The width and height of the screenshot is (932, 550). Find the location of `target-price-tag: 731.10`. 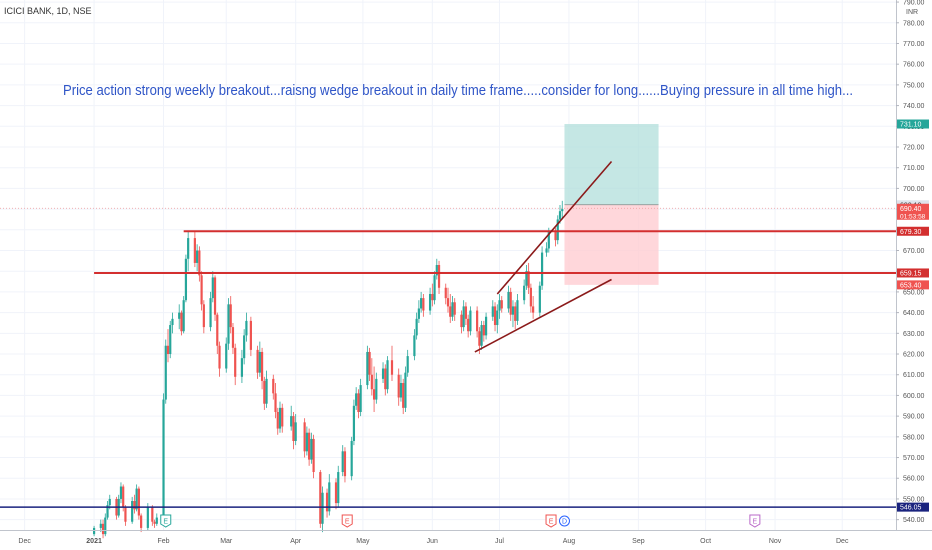

target-price-tag: 731.10 is located at coordinates (913, 124).